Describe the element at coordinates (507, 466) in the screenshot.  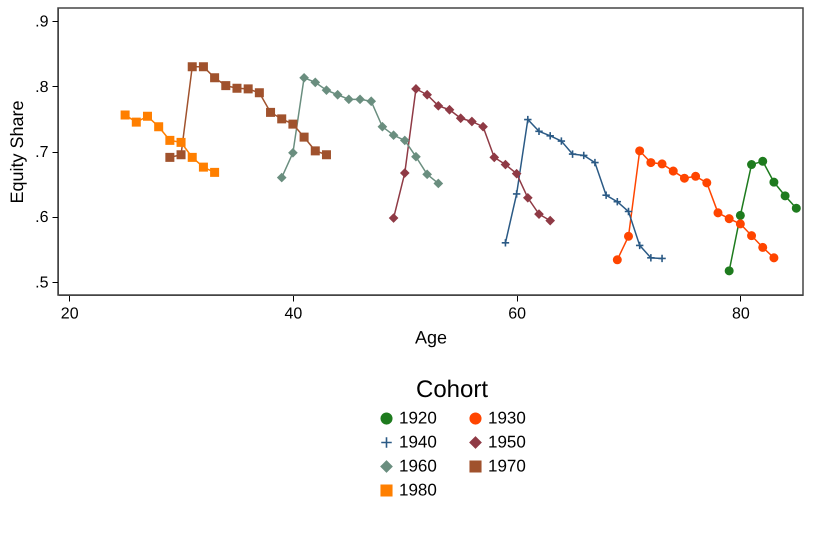
I see `legend-label: 1970` at that location.